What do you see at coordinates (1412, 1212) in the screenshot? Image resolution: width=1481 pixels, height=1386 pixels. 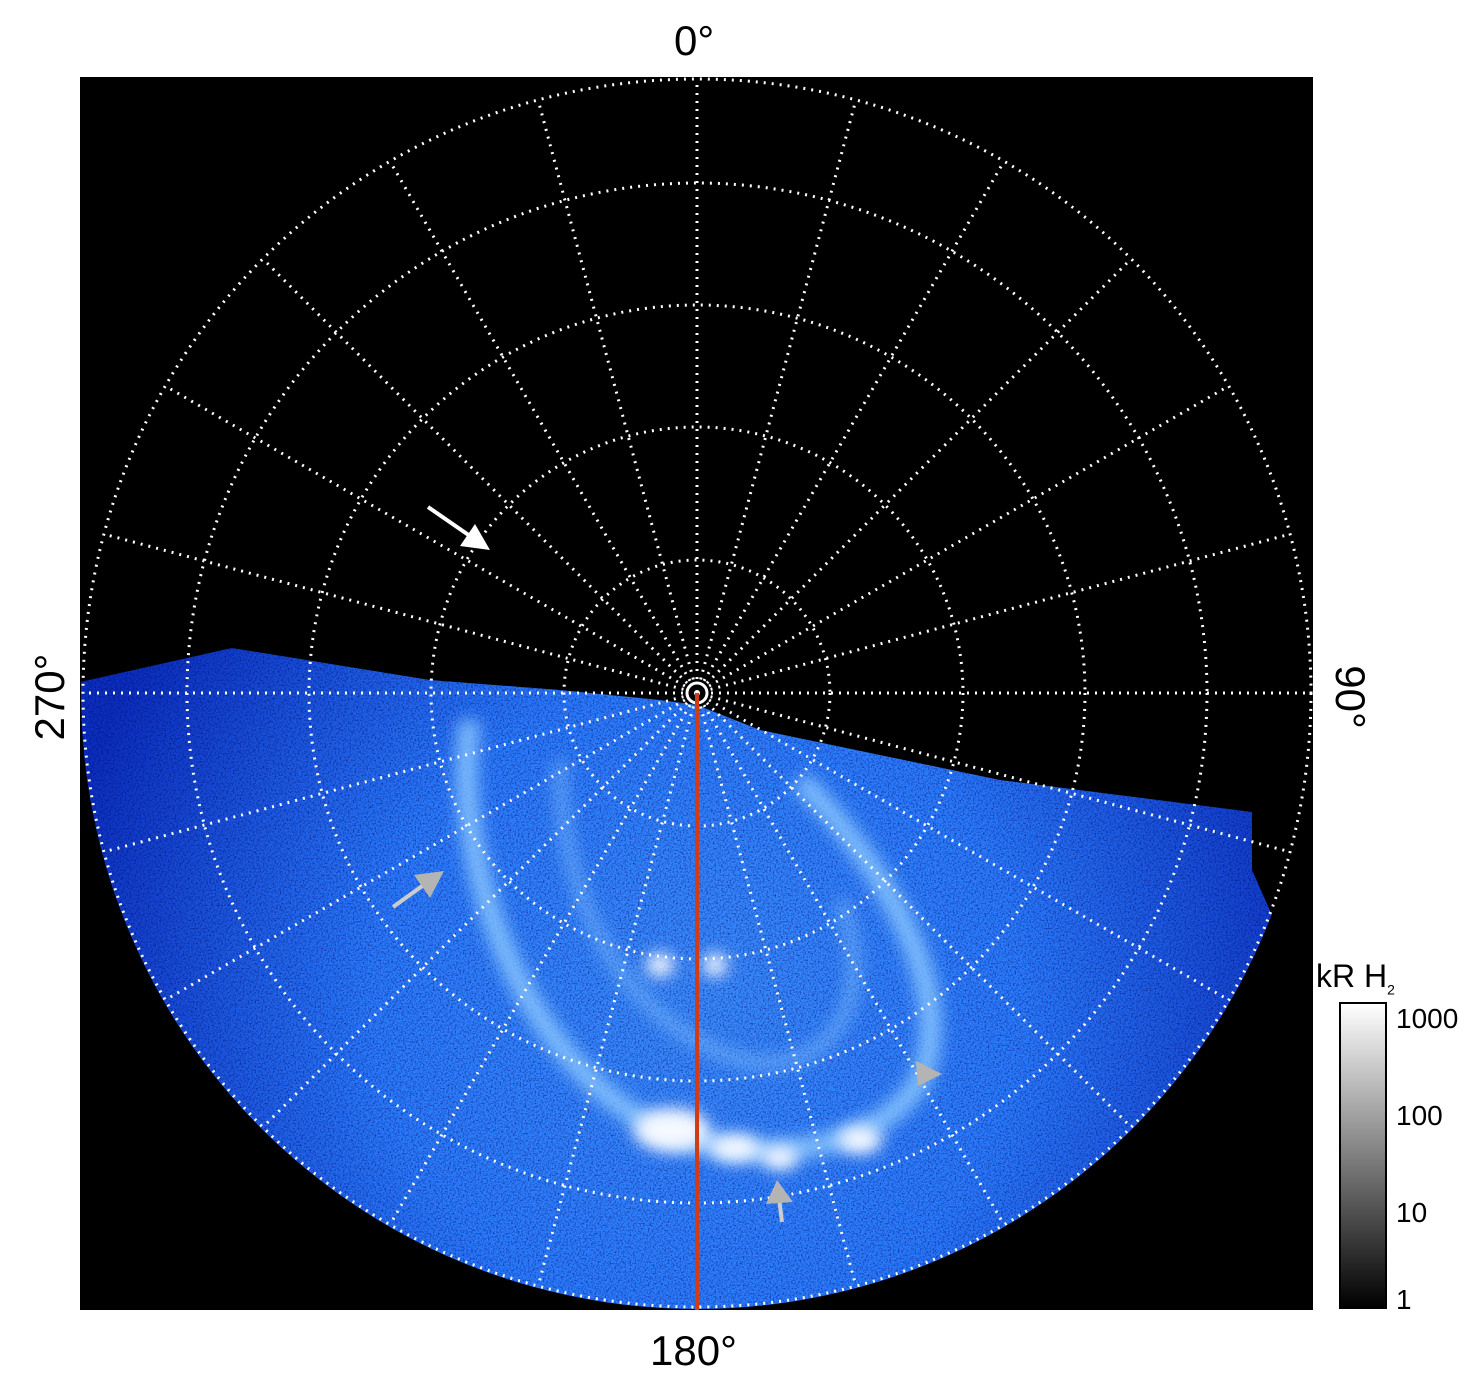 I see `colorbar-tick-10: 10` at bounding box center [1412, 1212].